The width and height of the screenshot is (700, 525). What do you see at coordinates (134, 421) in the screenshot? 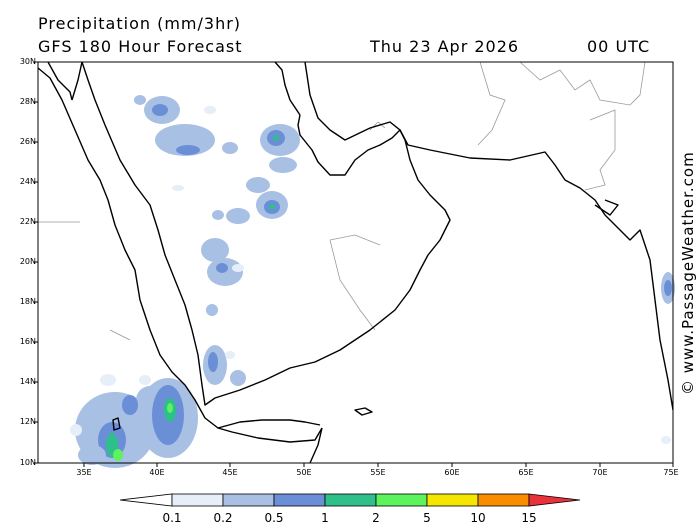
I see `precip-ethiopia` at bounding box center [134, 421].